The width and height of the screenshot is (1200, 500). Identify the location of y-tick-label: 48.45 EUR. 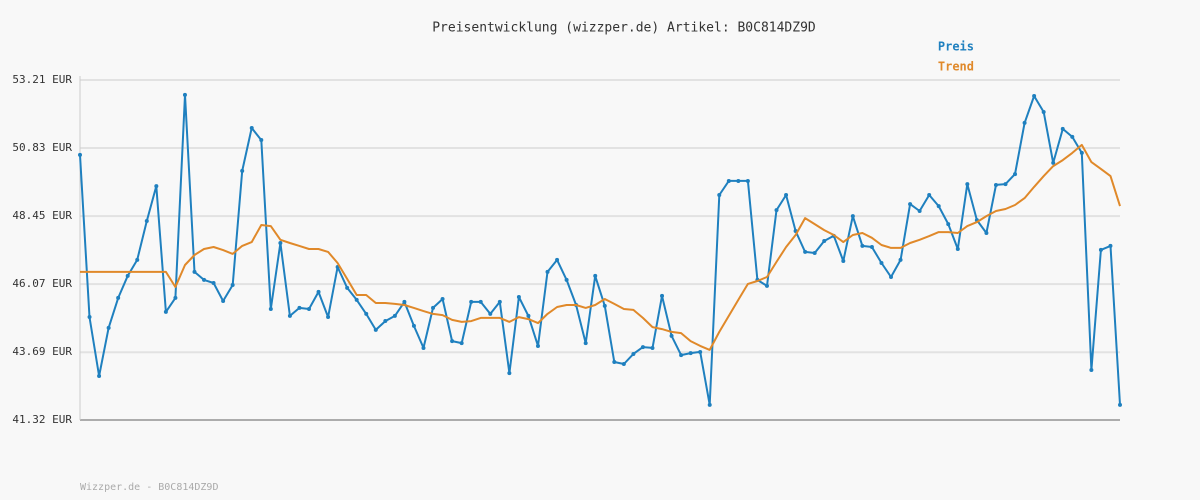
(42, 215).